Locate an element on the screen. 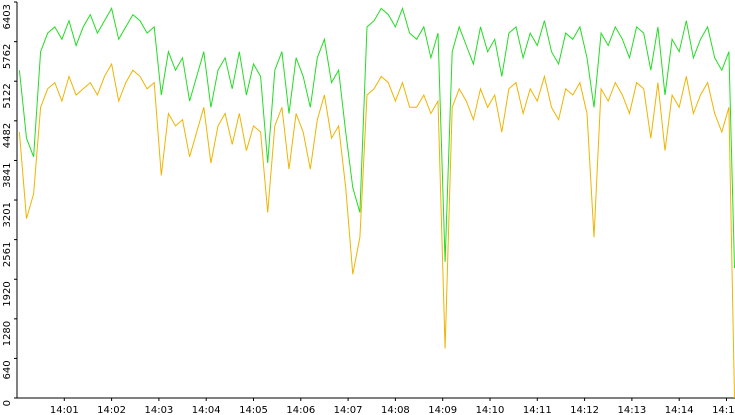  x-tick-label: 14:12 is located at coordinates (584, 410).